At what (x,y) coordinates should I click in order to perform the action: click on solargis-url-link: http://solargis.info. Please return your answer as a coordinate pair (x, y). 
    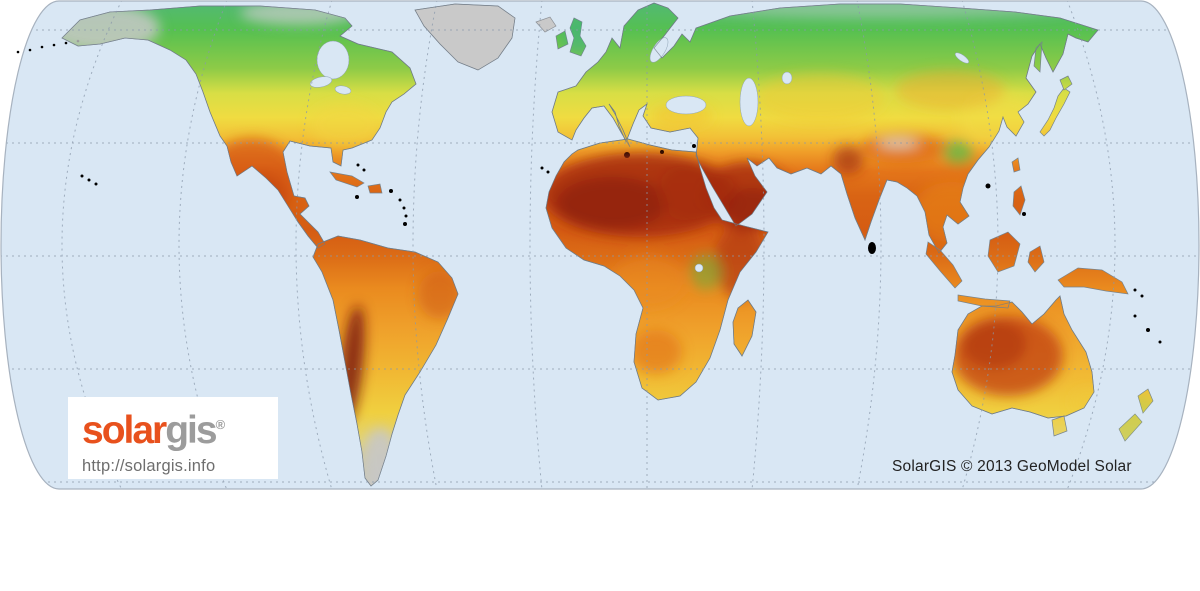
    Looking at the image, I should click on (149, 466).